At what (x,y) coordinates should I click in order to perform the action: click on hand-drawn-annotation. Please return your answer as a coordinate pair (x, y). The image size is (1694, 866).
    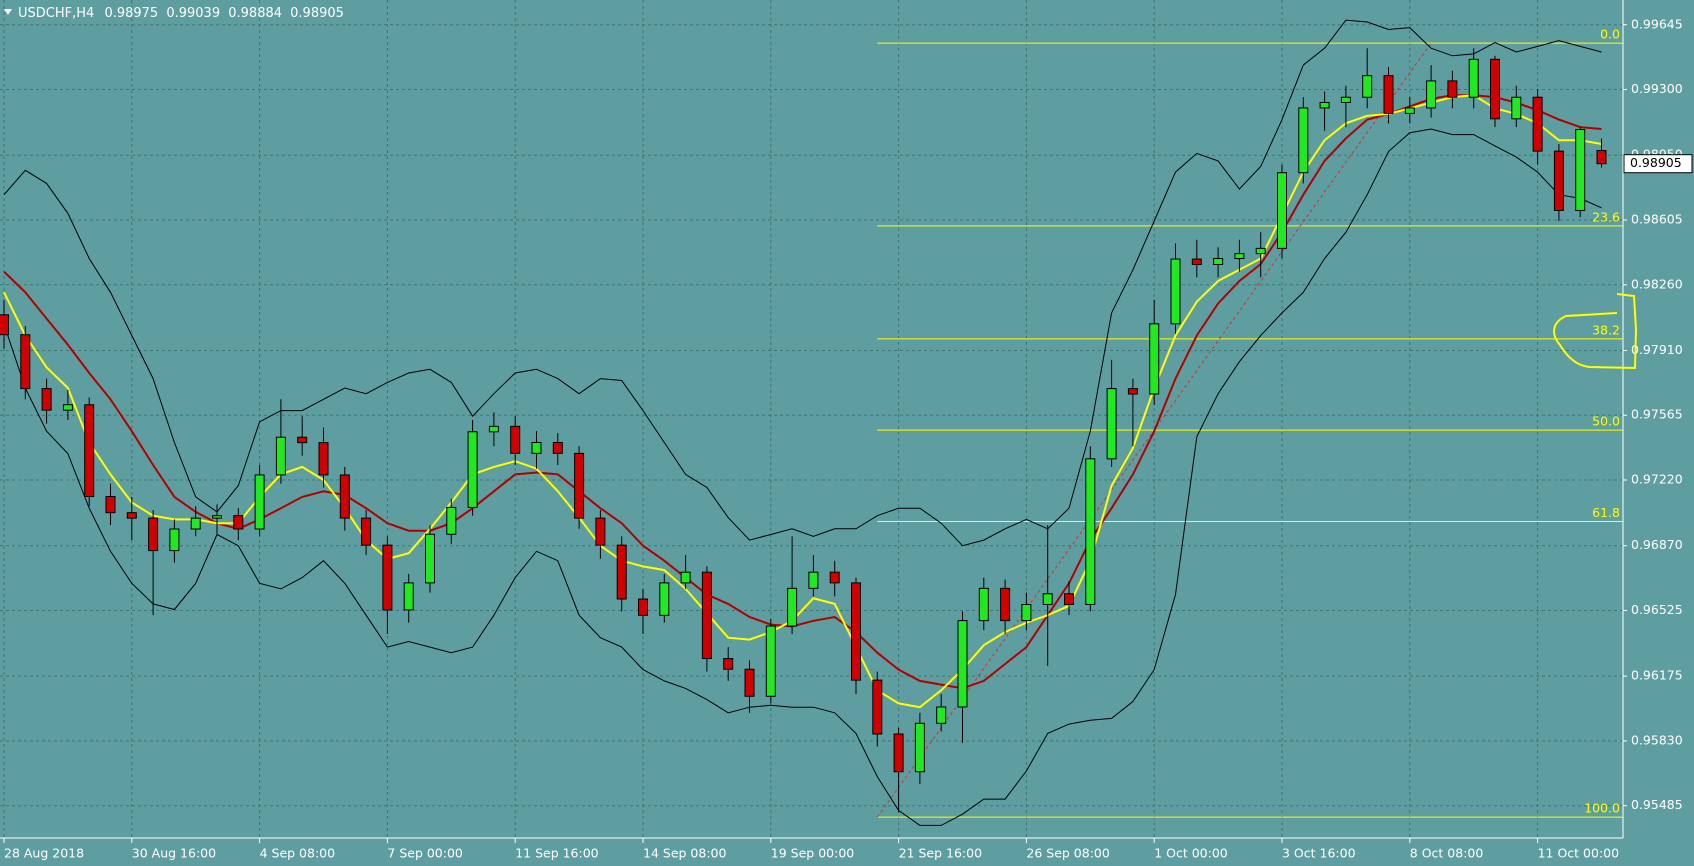
    Looking at the image, I should click on (1595, 331).